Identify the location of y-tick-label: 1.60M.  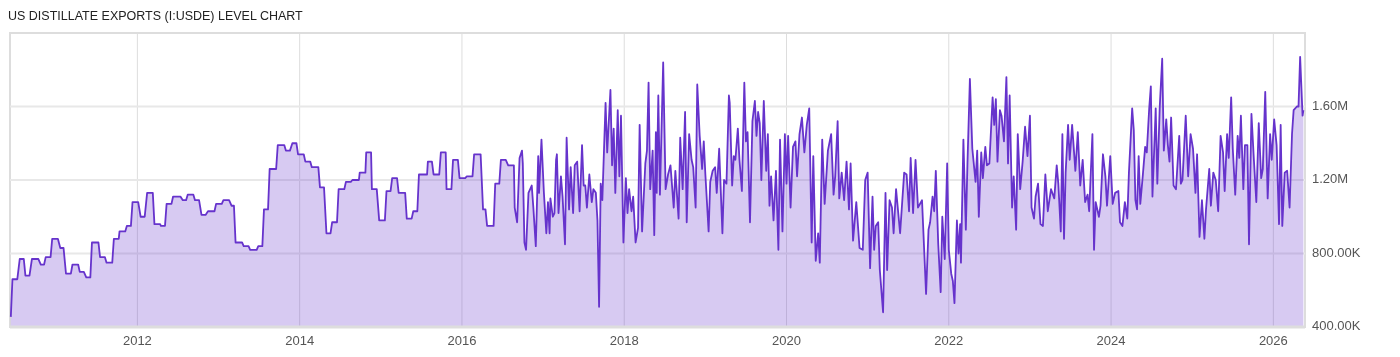
(1330, 105).